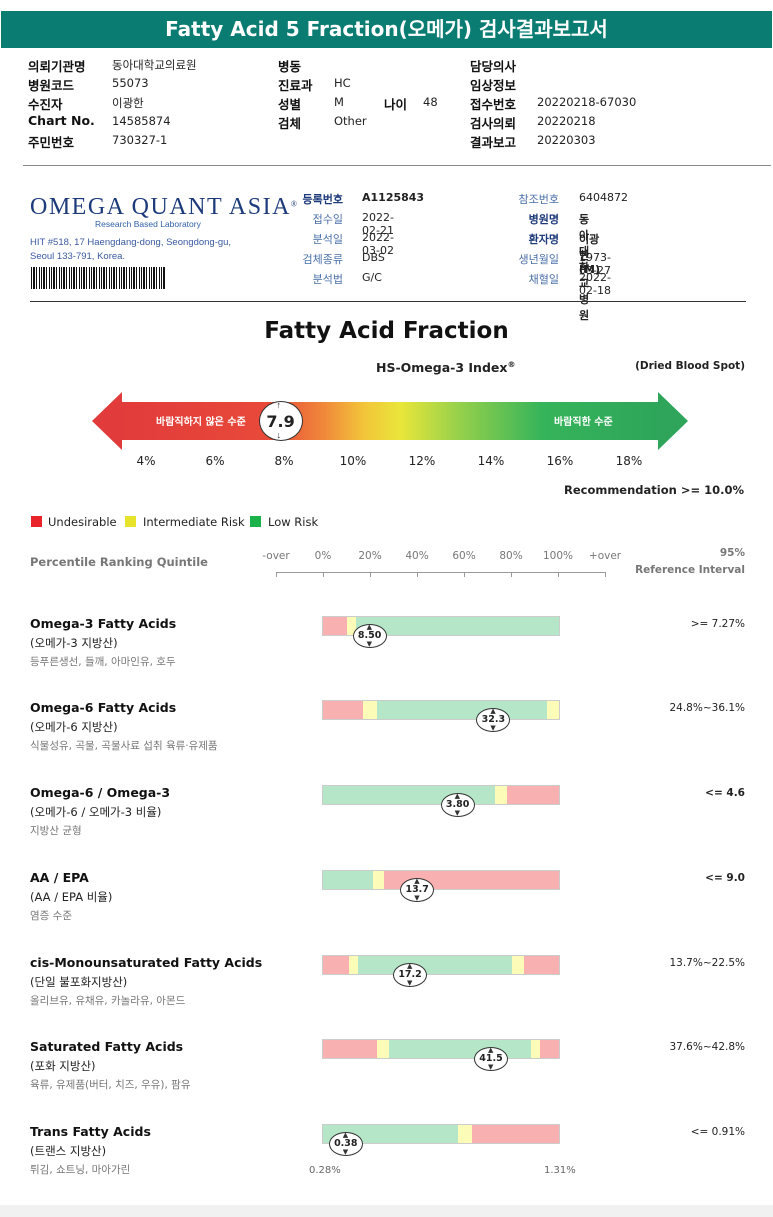  What do you see at coordinates (90, 1131) in the screenshot?
I see `fatty-acid-name: Trans Fatty Acids` at bounding box center [90, 1131].